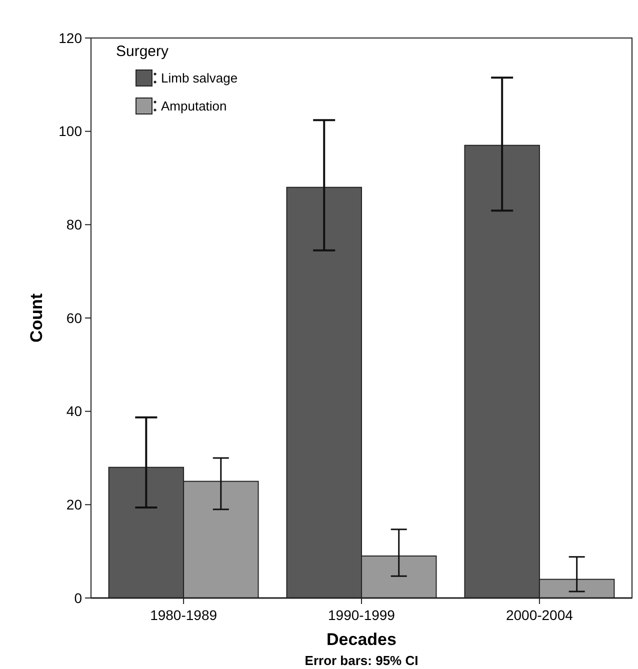  What do you see at coordinates (36, 318) in the screenshot?
I see `y-axis-title: Count` at bounding box center [36, 318].